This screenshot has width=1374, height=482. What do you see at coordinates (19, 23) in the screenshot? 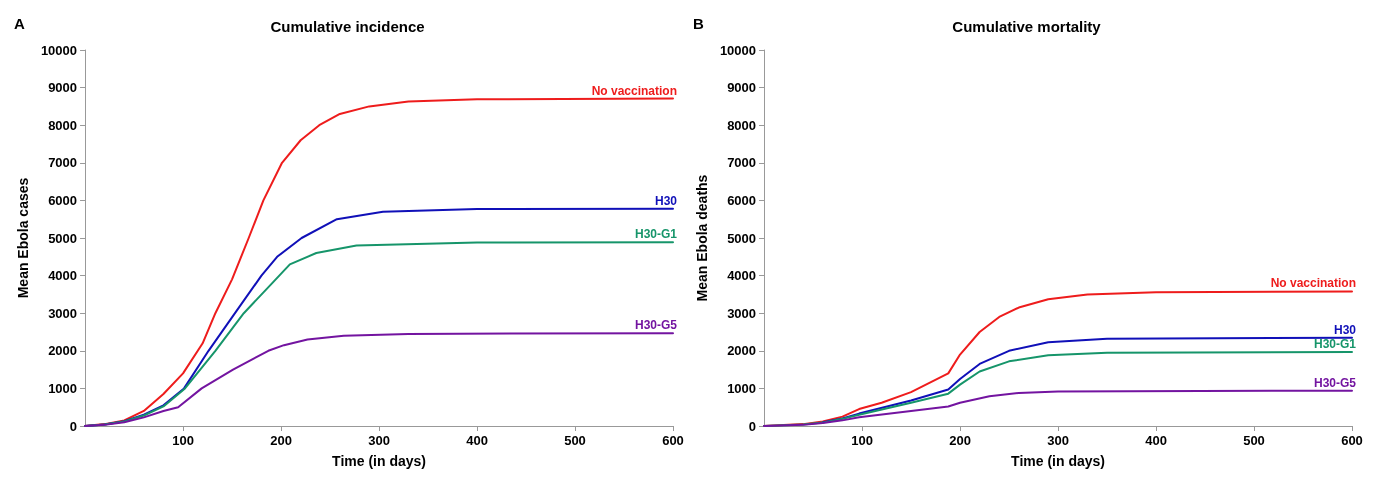
I see `text: A` at bounding box center [19, 23].